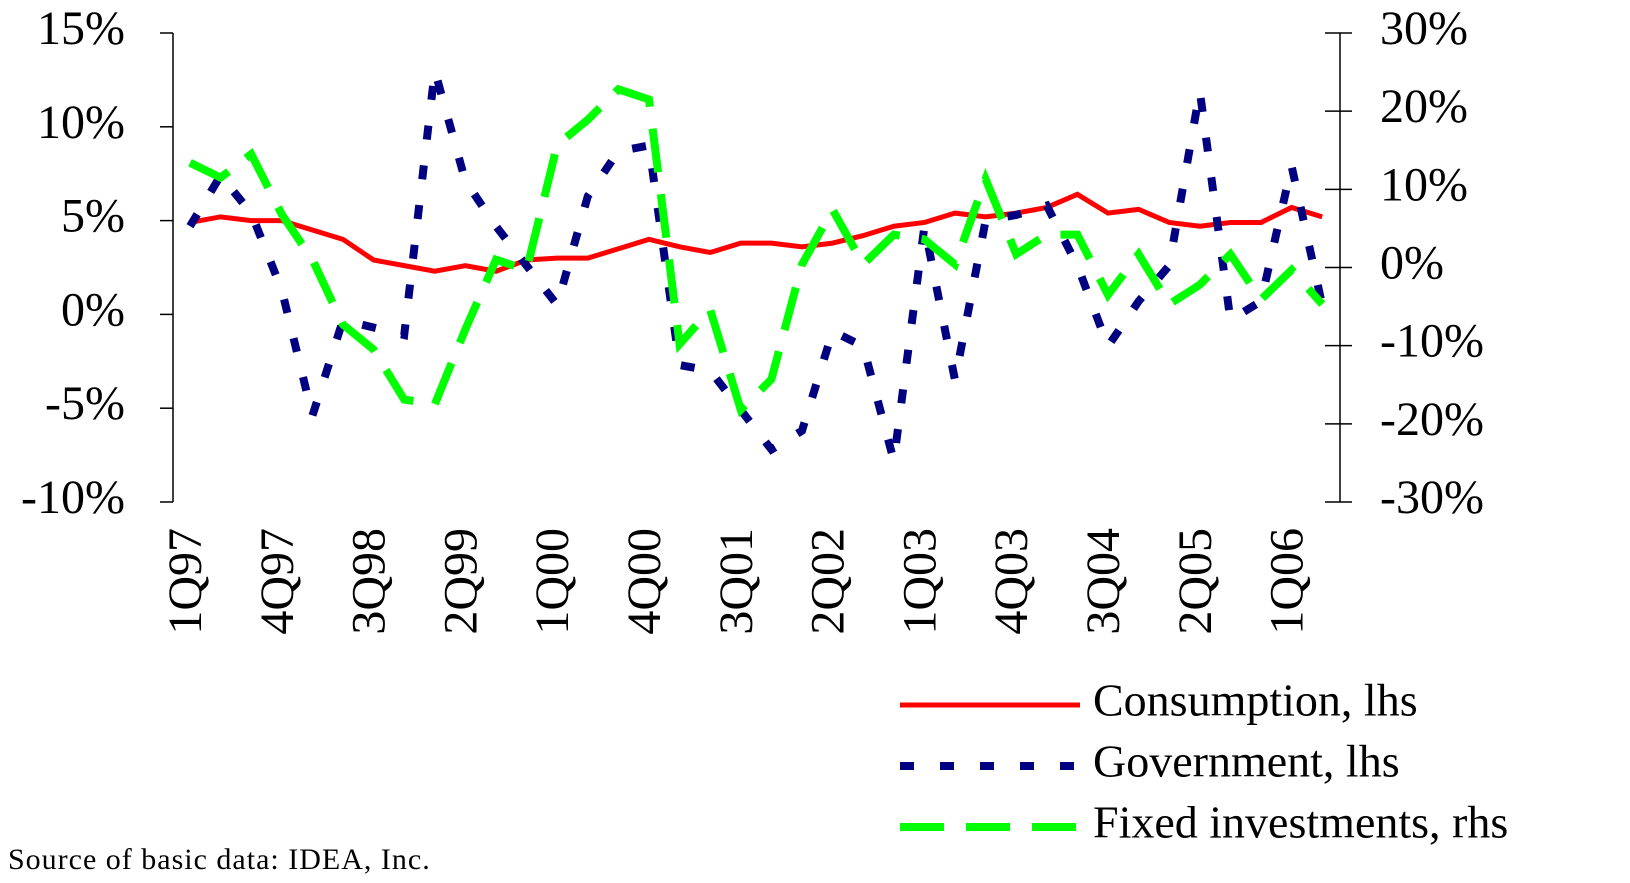 The width and height of the screenshot is (1630, 883). What do you see at coordinates (1195, 581) in the screenshot?
I see `x-tick-label: 2Q05` at bounding box center [1195, 581].